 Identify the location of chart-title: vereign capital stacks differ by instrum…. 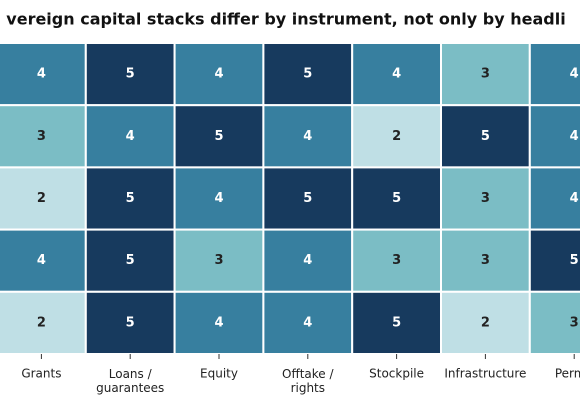
(285, 19).